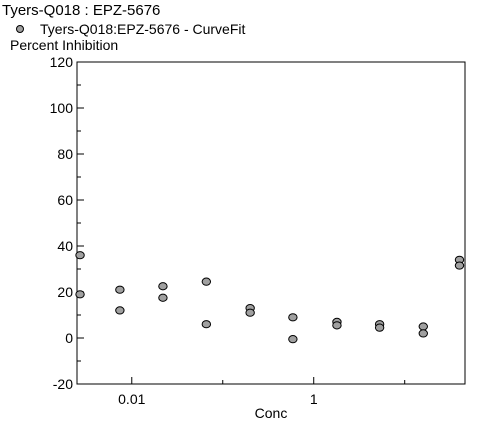 The width and height of the screenshot is (500, 421). I want to click on y-tick-label: 80, so click(65, 154).